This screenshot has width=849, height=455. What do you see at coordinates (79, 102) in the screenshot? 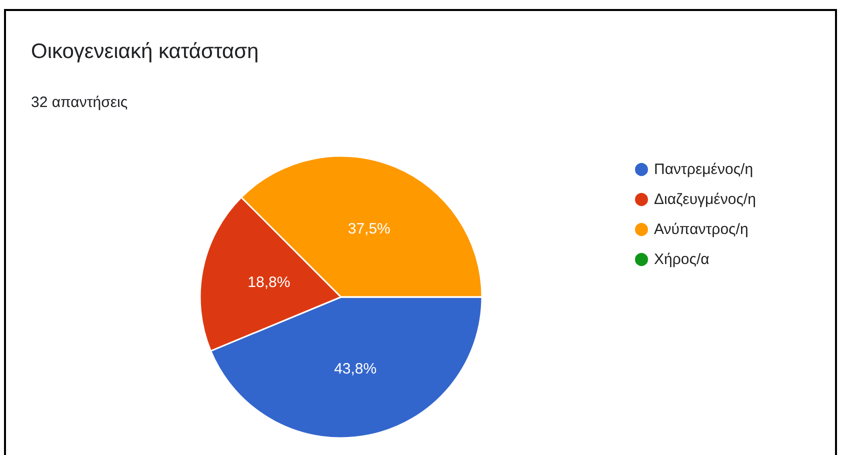
I see `text: 32 απαντήσεις` at bounding box center [79, 102].